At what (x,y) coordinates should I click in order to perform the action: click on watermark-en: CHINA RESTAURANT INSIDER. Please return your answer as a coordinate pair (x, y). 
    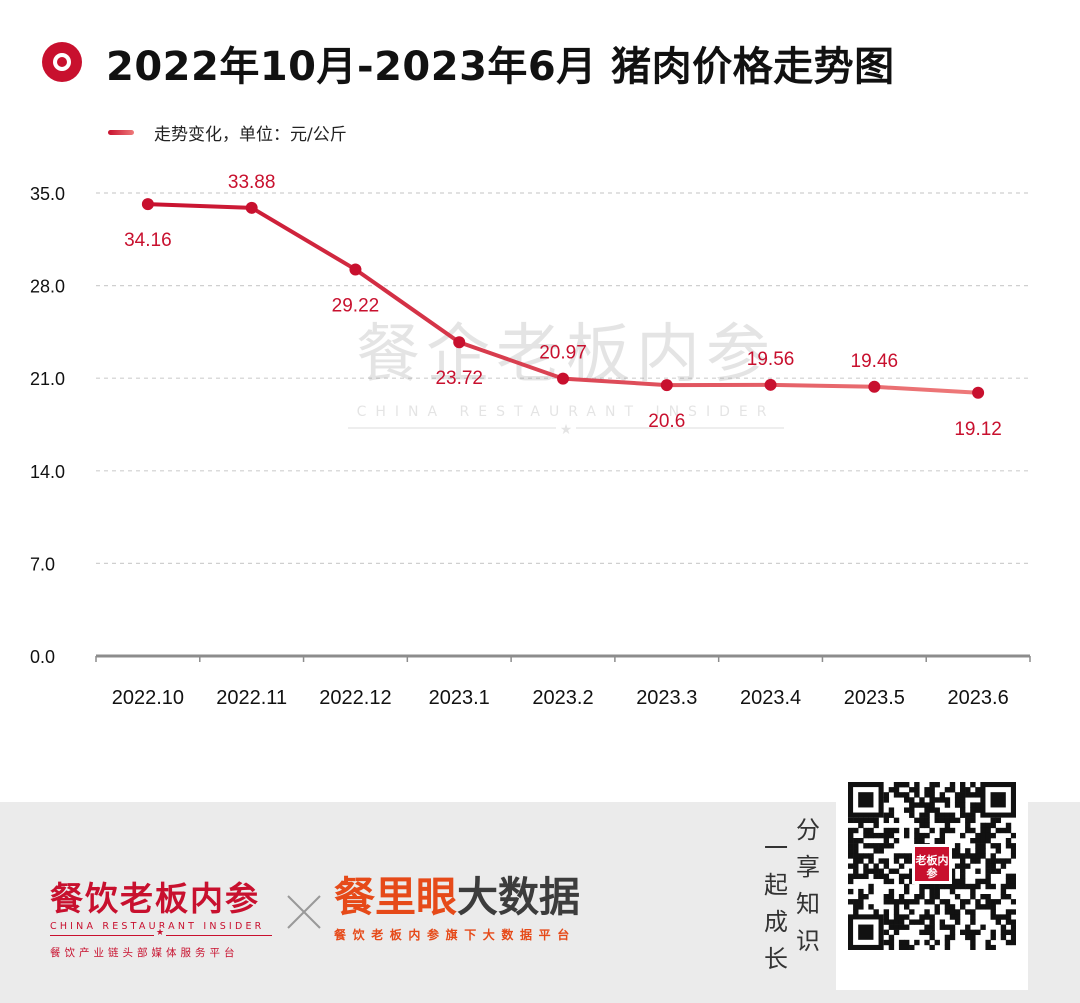
    Looking at the image, I should click on (566, 412).